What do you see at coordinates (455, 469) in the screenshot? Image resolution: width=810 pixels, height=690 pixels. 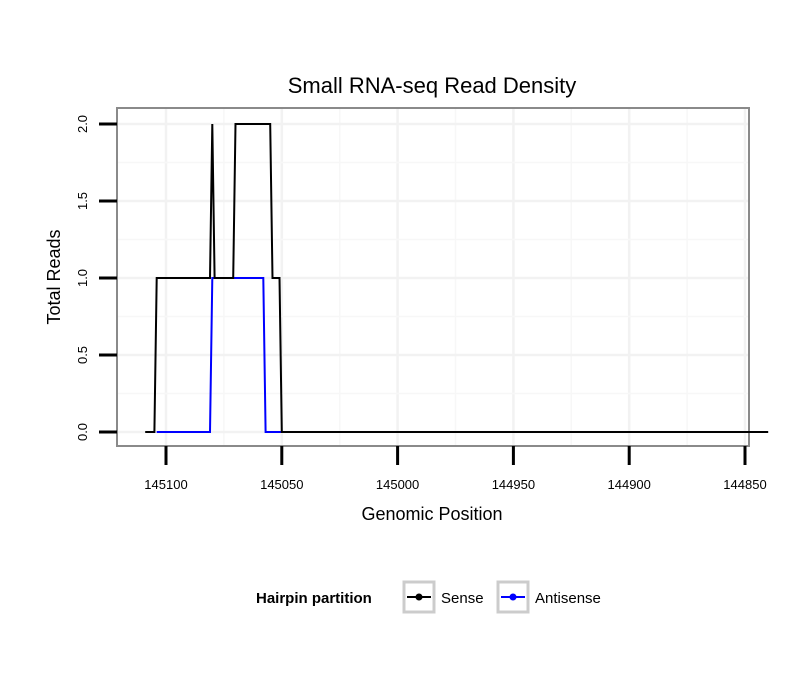 I see `x-axis: 145100 145050 145000 144950 144900 144850` at bounding box center [455, 469].